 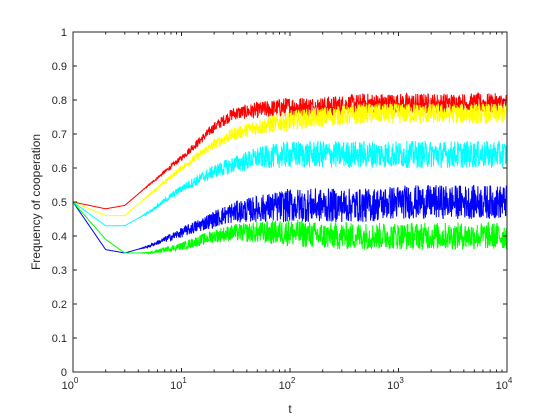 What do you see at coordinates (59, 237) in the screenshot?
I see `y-tick-label: 0.4` at bounding box center [59, 237].